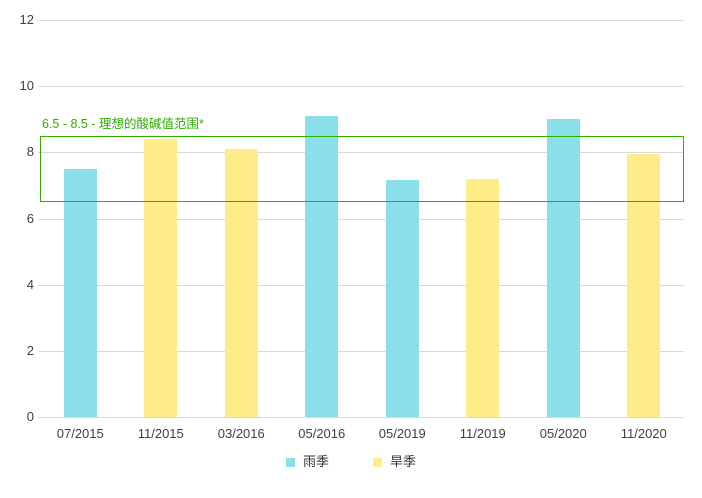 The height and width of the screenshot is (498, 702). What do you see at coordinates (241, 283) in the screenshot?
I see `bar-03-2016` at bounding box center [241, 283].